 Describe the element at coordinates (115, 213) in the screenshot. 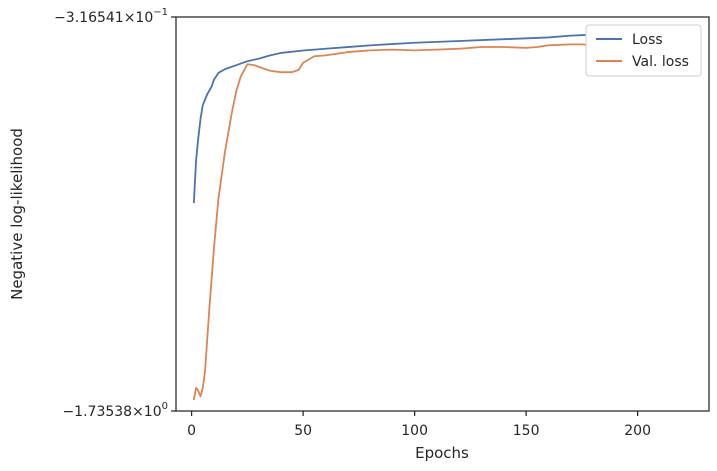

I see `y-axis-ticks: −3.16541×10⁻¹ −1.73538×100` at that location.